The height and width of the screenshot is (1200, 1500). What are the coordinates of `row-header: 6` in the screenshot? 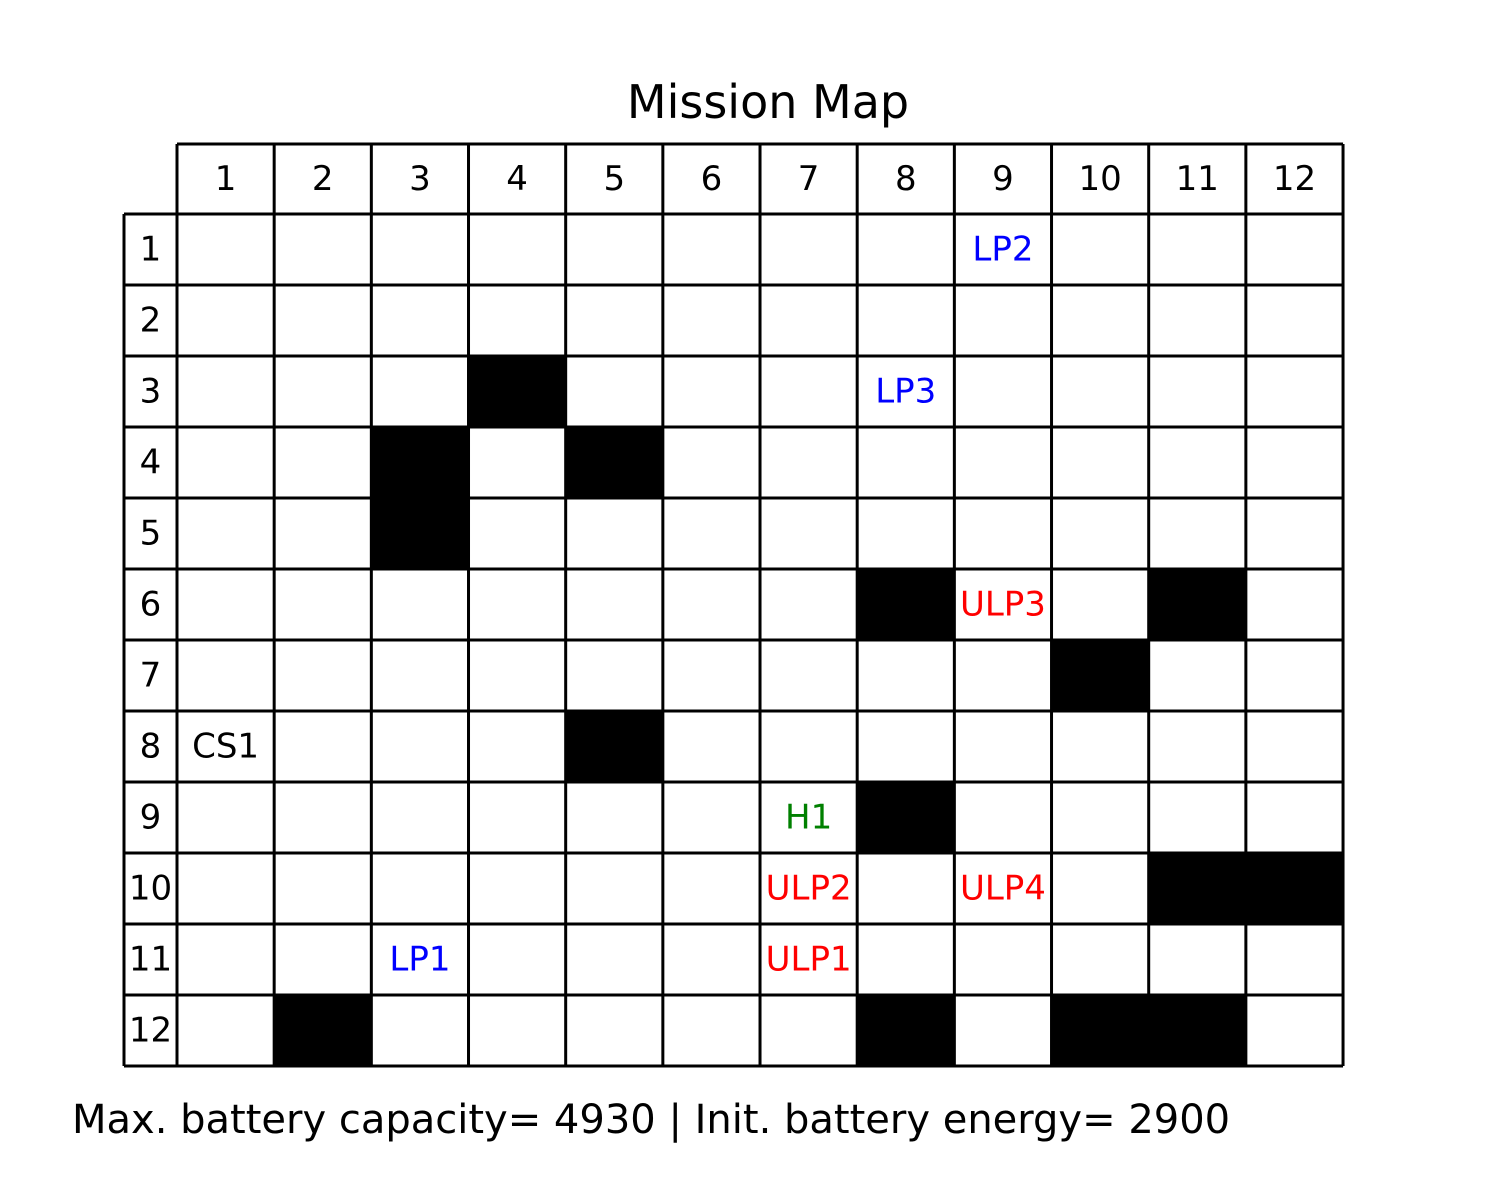 It's located at (151, 605).